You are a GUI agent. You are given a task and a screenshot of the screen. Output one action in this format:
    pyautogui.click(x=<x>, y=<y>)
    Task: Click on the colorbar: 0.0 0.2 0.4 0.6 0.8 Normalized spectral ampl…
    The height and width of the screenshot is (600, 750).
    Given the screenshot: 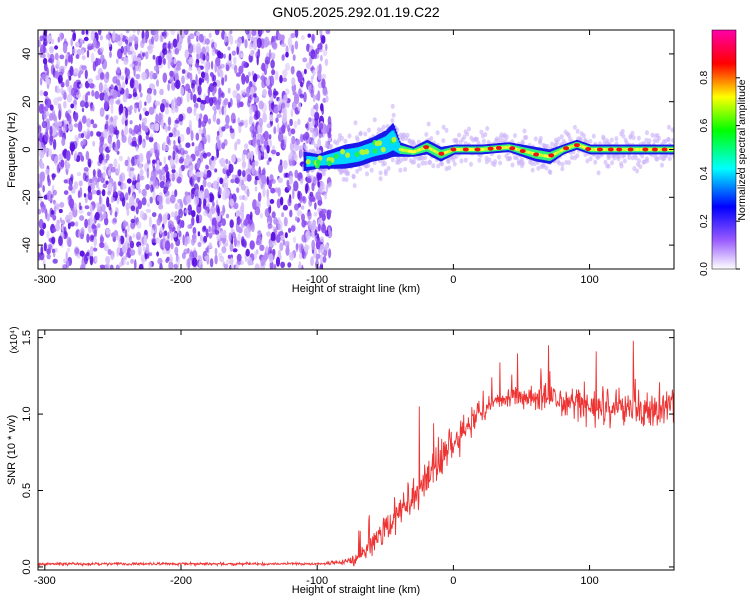 What is the action you would take?
    pyautogui.click(x=723, y=152)
    